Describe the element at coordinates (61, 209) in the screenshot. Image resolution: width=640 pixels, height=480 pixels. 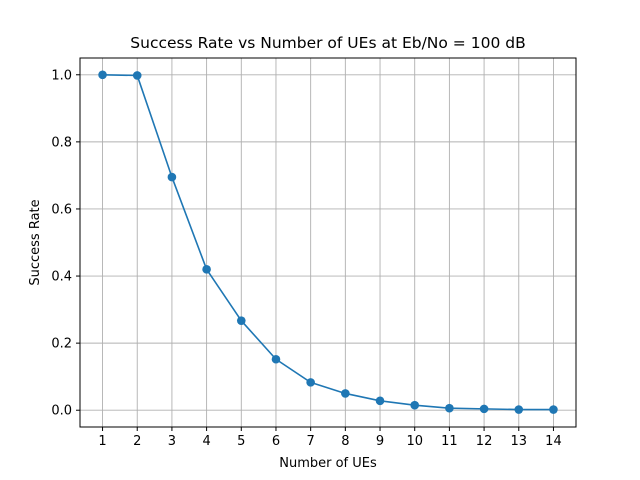
I see `y-tick-label: 0.6` at that location.